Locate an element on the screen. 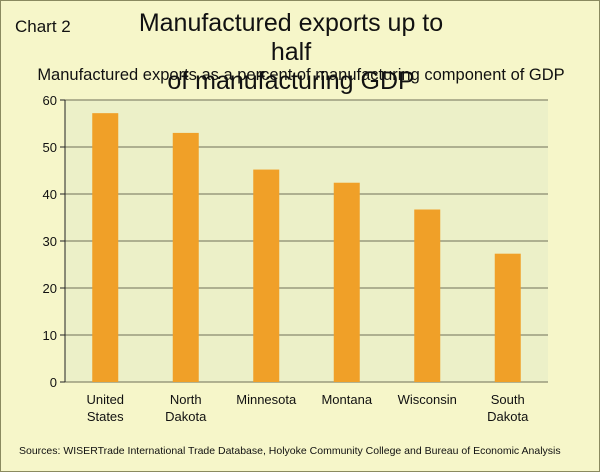  x-tick-label-5: South Dakota is located at coordinates (508, 408).